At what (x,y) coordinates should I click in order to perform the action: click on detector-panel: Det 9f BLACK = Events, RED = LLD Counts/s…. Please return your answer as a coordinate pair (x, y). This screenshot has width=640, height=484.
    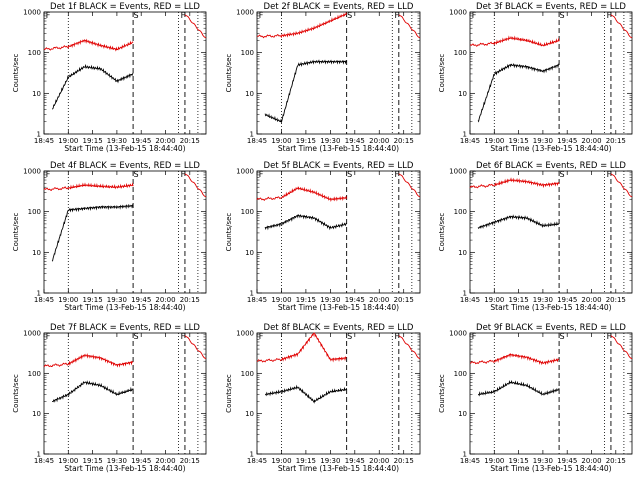
    Looking at the image, I should click on (535, 398).